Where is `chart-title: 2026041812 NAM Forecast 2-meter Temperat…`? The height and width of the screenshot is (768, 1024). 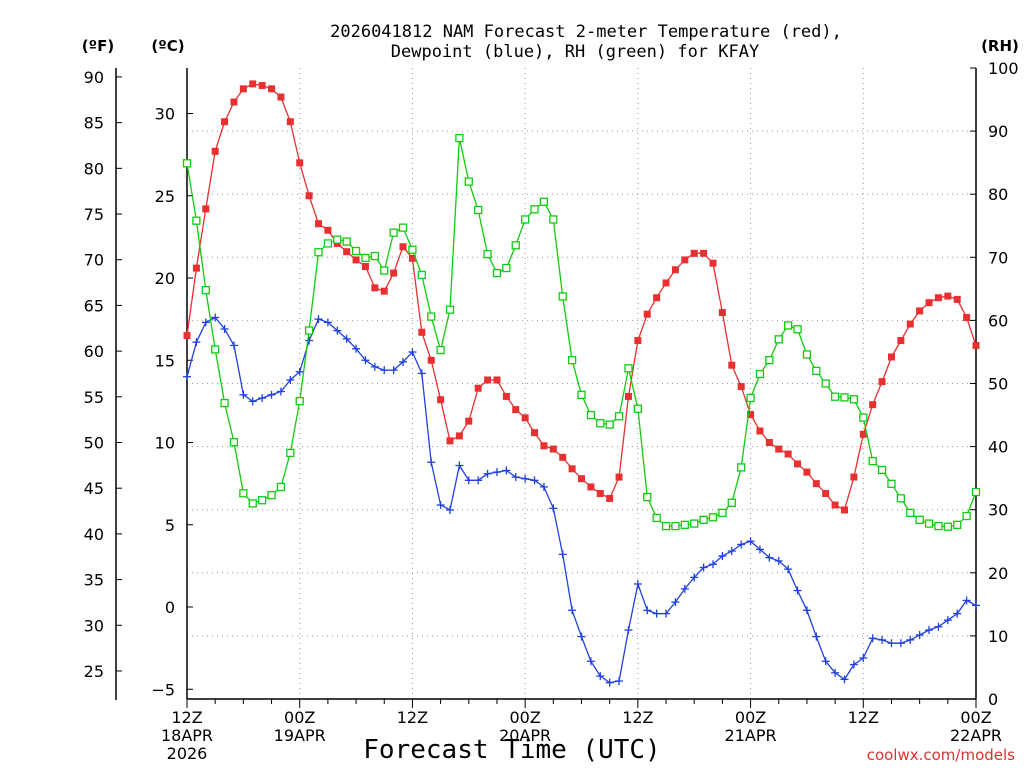
chart-title: 2026041812 NAM Forecast 2-meter Temperat… is located at coordinates (586, 32).